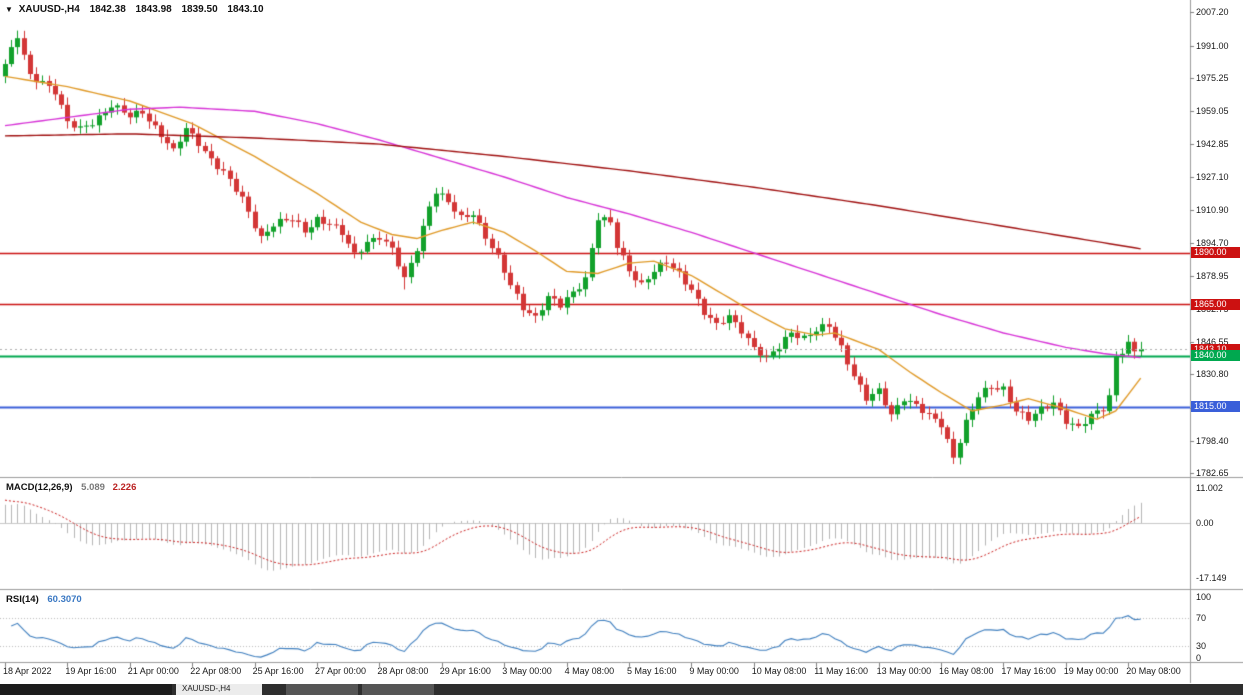 Image resolution: width=1243 pixels, height=695 pixels. What do you see at coordinates (621, 689) in the screenshot?
I see `chart-tabs-bar: XAUUSD-,H4` at bounding box center [621, 689].